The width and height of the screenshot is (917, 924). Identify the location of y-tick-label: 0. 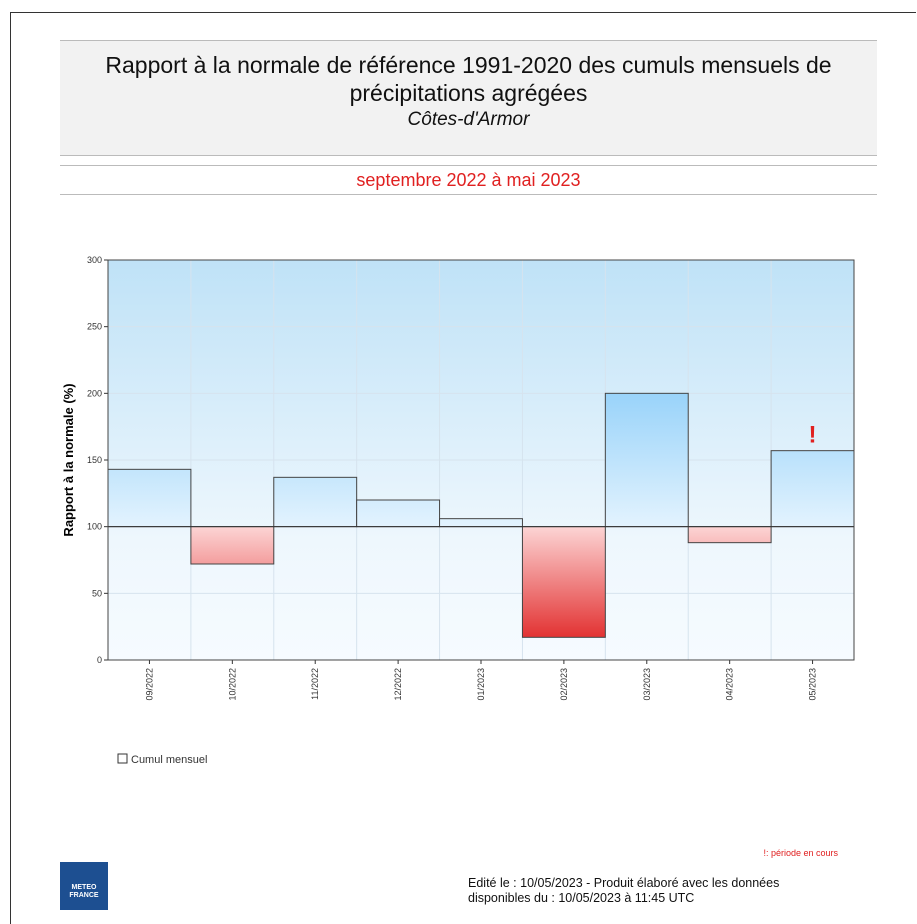
(99, 660).